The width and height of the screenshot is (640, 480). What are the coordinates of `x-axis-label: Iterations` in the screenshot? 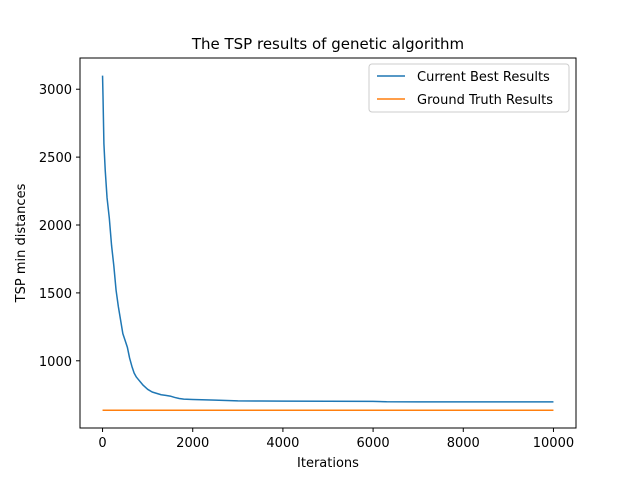 It's located at (328, 463).